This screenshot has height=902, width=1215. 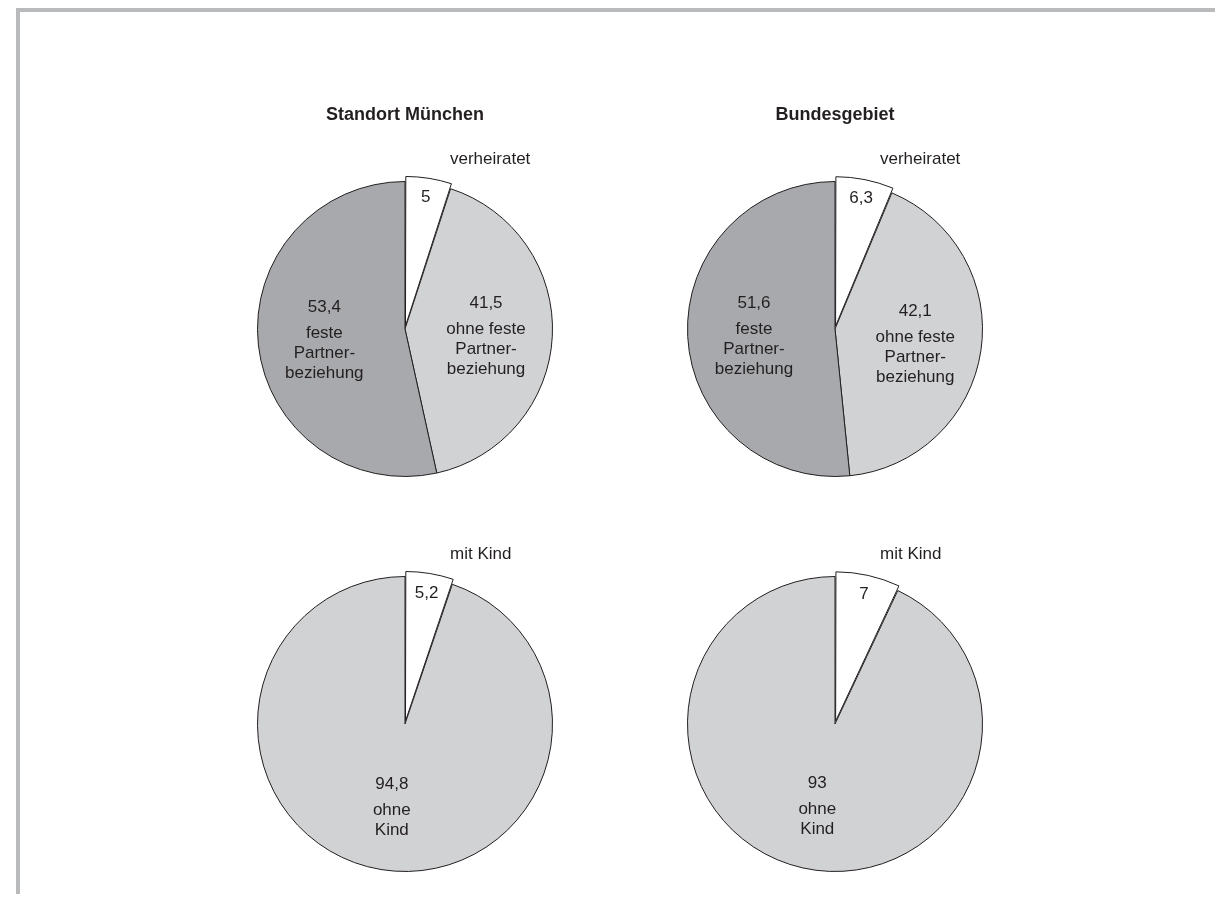 I want to click on data-label: 93, so click(x=817, y=782).